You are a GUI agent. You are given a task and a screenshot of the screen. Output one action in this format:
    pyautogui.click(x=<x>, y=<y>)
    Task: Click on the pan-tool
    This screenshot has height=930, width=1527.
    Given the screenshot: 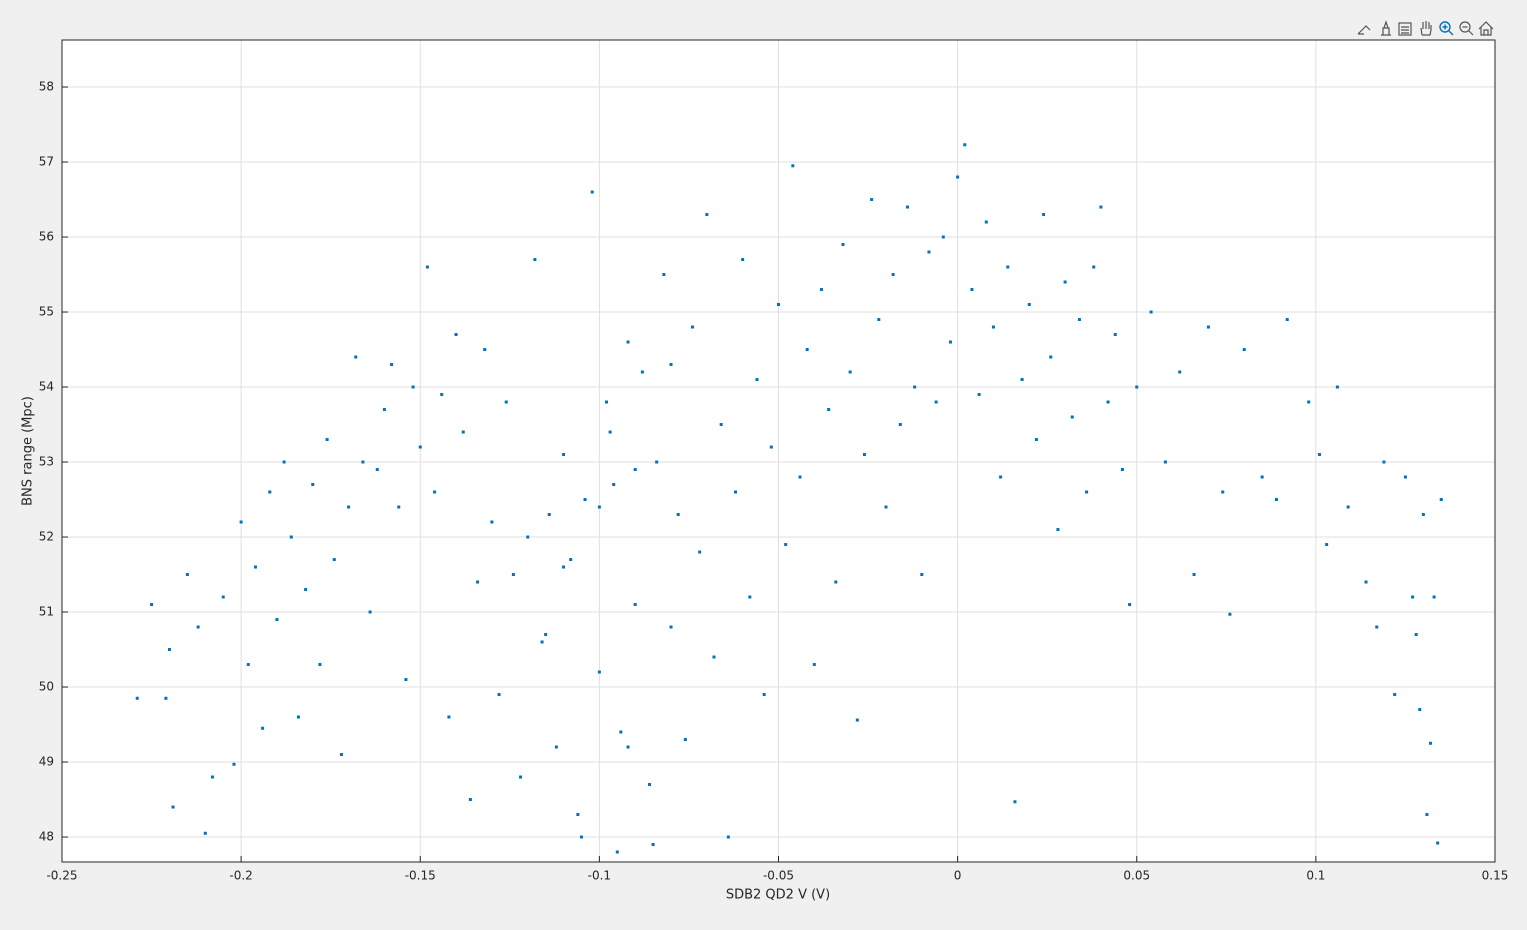 What is the action you would take?
    pyautogui.click(x=1426, y=28)
    